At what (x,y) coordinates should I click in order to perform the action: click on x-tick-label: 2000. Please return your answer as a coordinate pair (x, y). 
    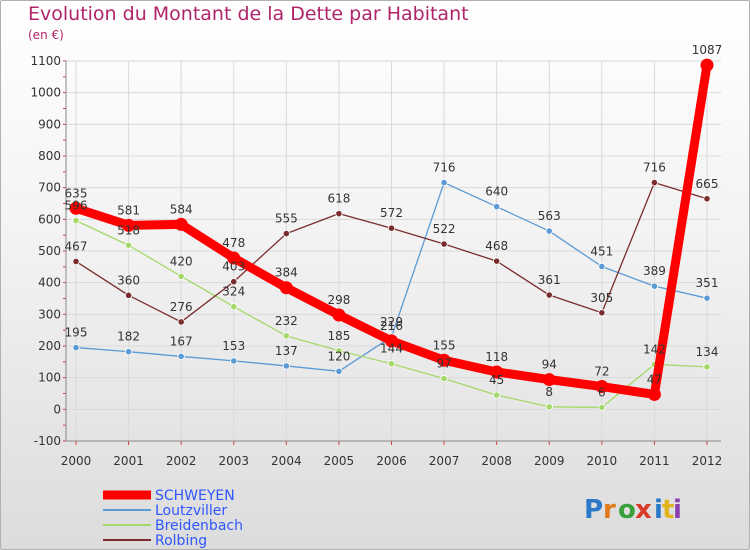
    Looking at the image, I should click on (76, 461).